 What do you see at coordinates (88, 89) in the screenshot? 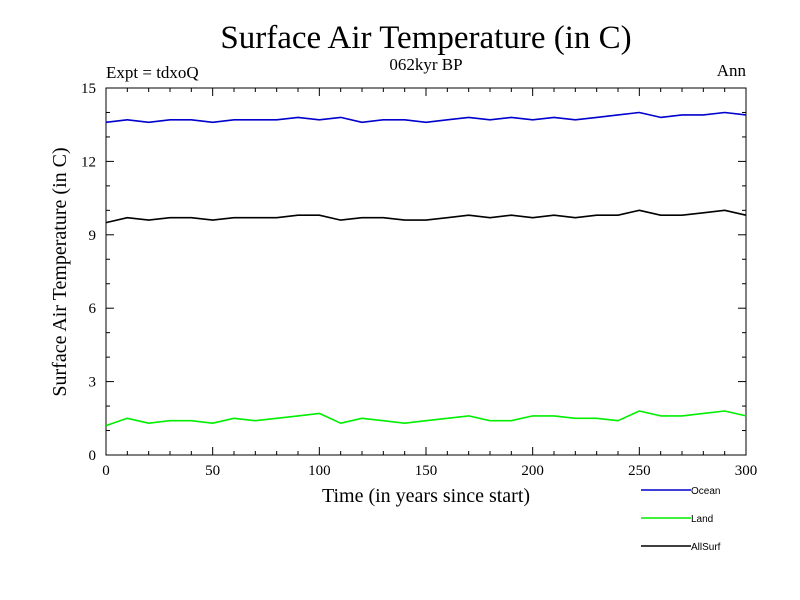
I see `y-tick-label: 15` at bounding box center [88, 89].